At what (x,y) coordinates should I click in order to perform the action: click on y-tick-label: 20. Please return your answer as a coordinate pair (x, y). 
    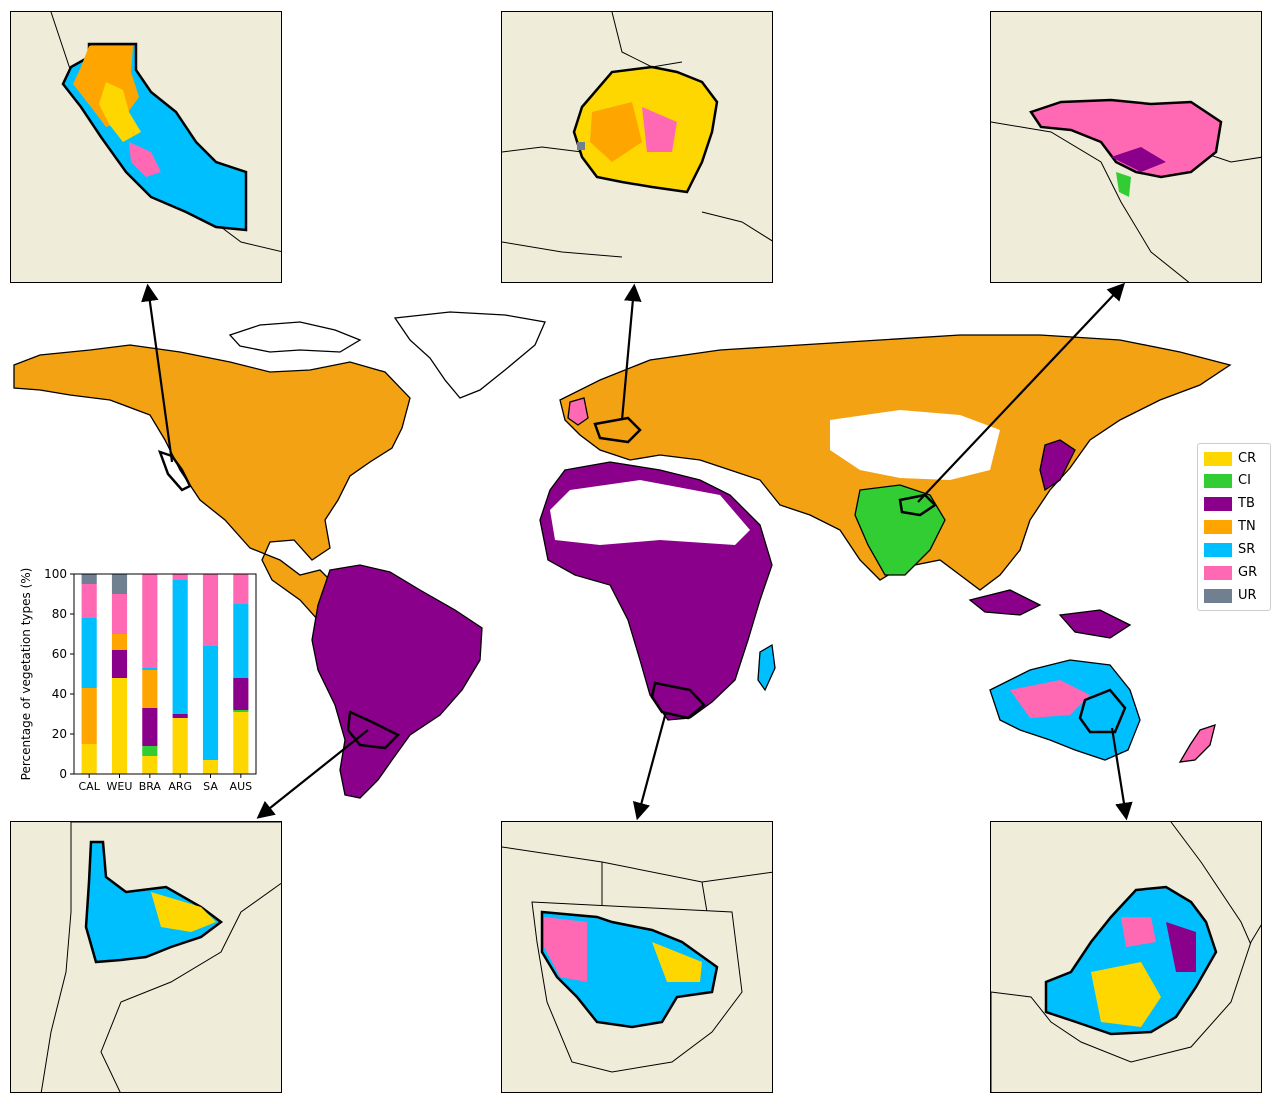
    Looking at the image, I should click on (59, 734).